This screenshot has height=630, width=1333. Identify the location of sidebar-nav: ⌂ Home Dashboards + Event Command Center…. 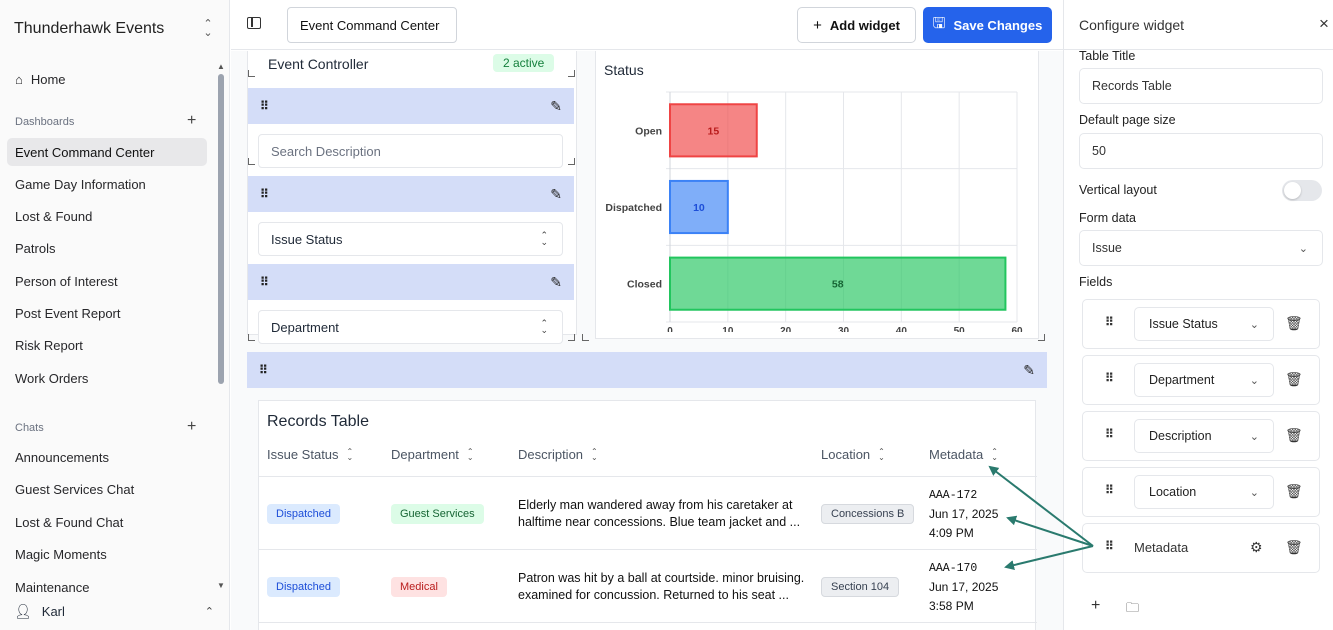
(107, 327).